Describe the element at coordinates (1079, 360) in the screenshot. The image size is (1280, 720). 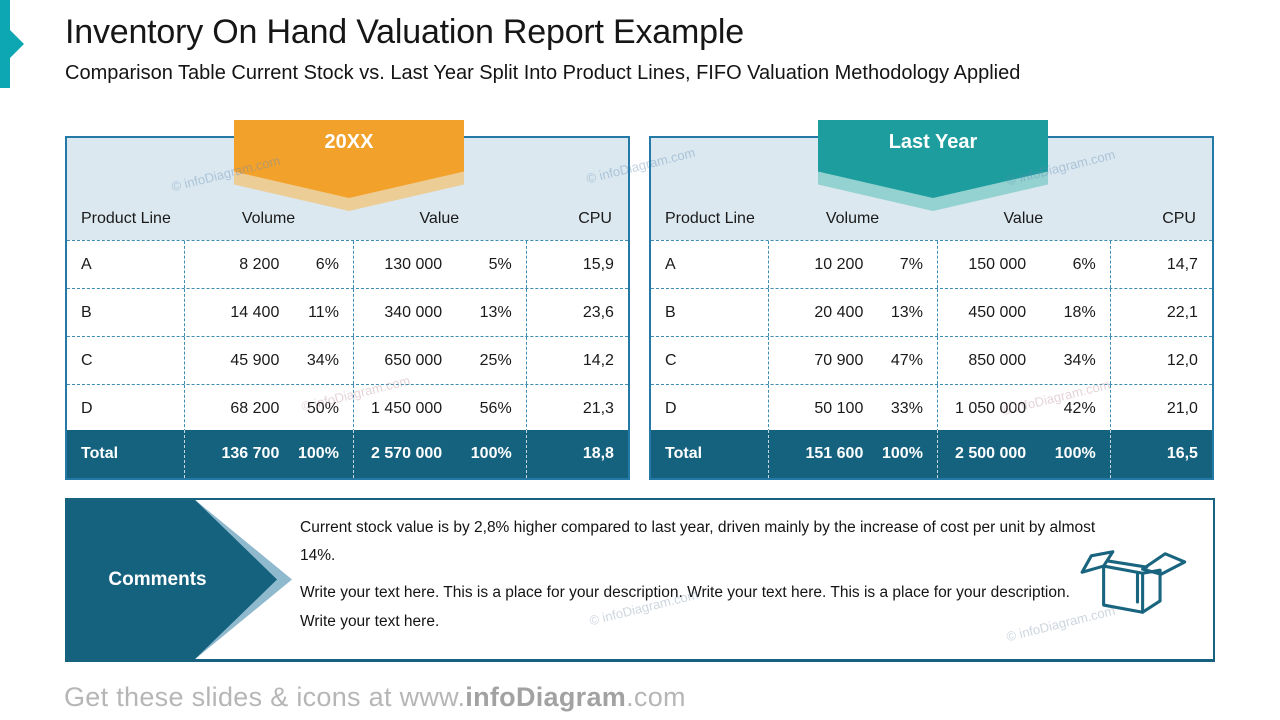
I see `row-value-pct: 34%` at that location.